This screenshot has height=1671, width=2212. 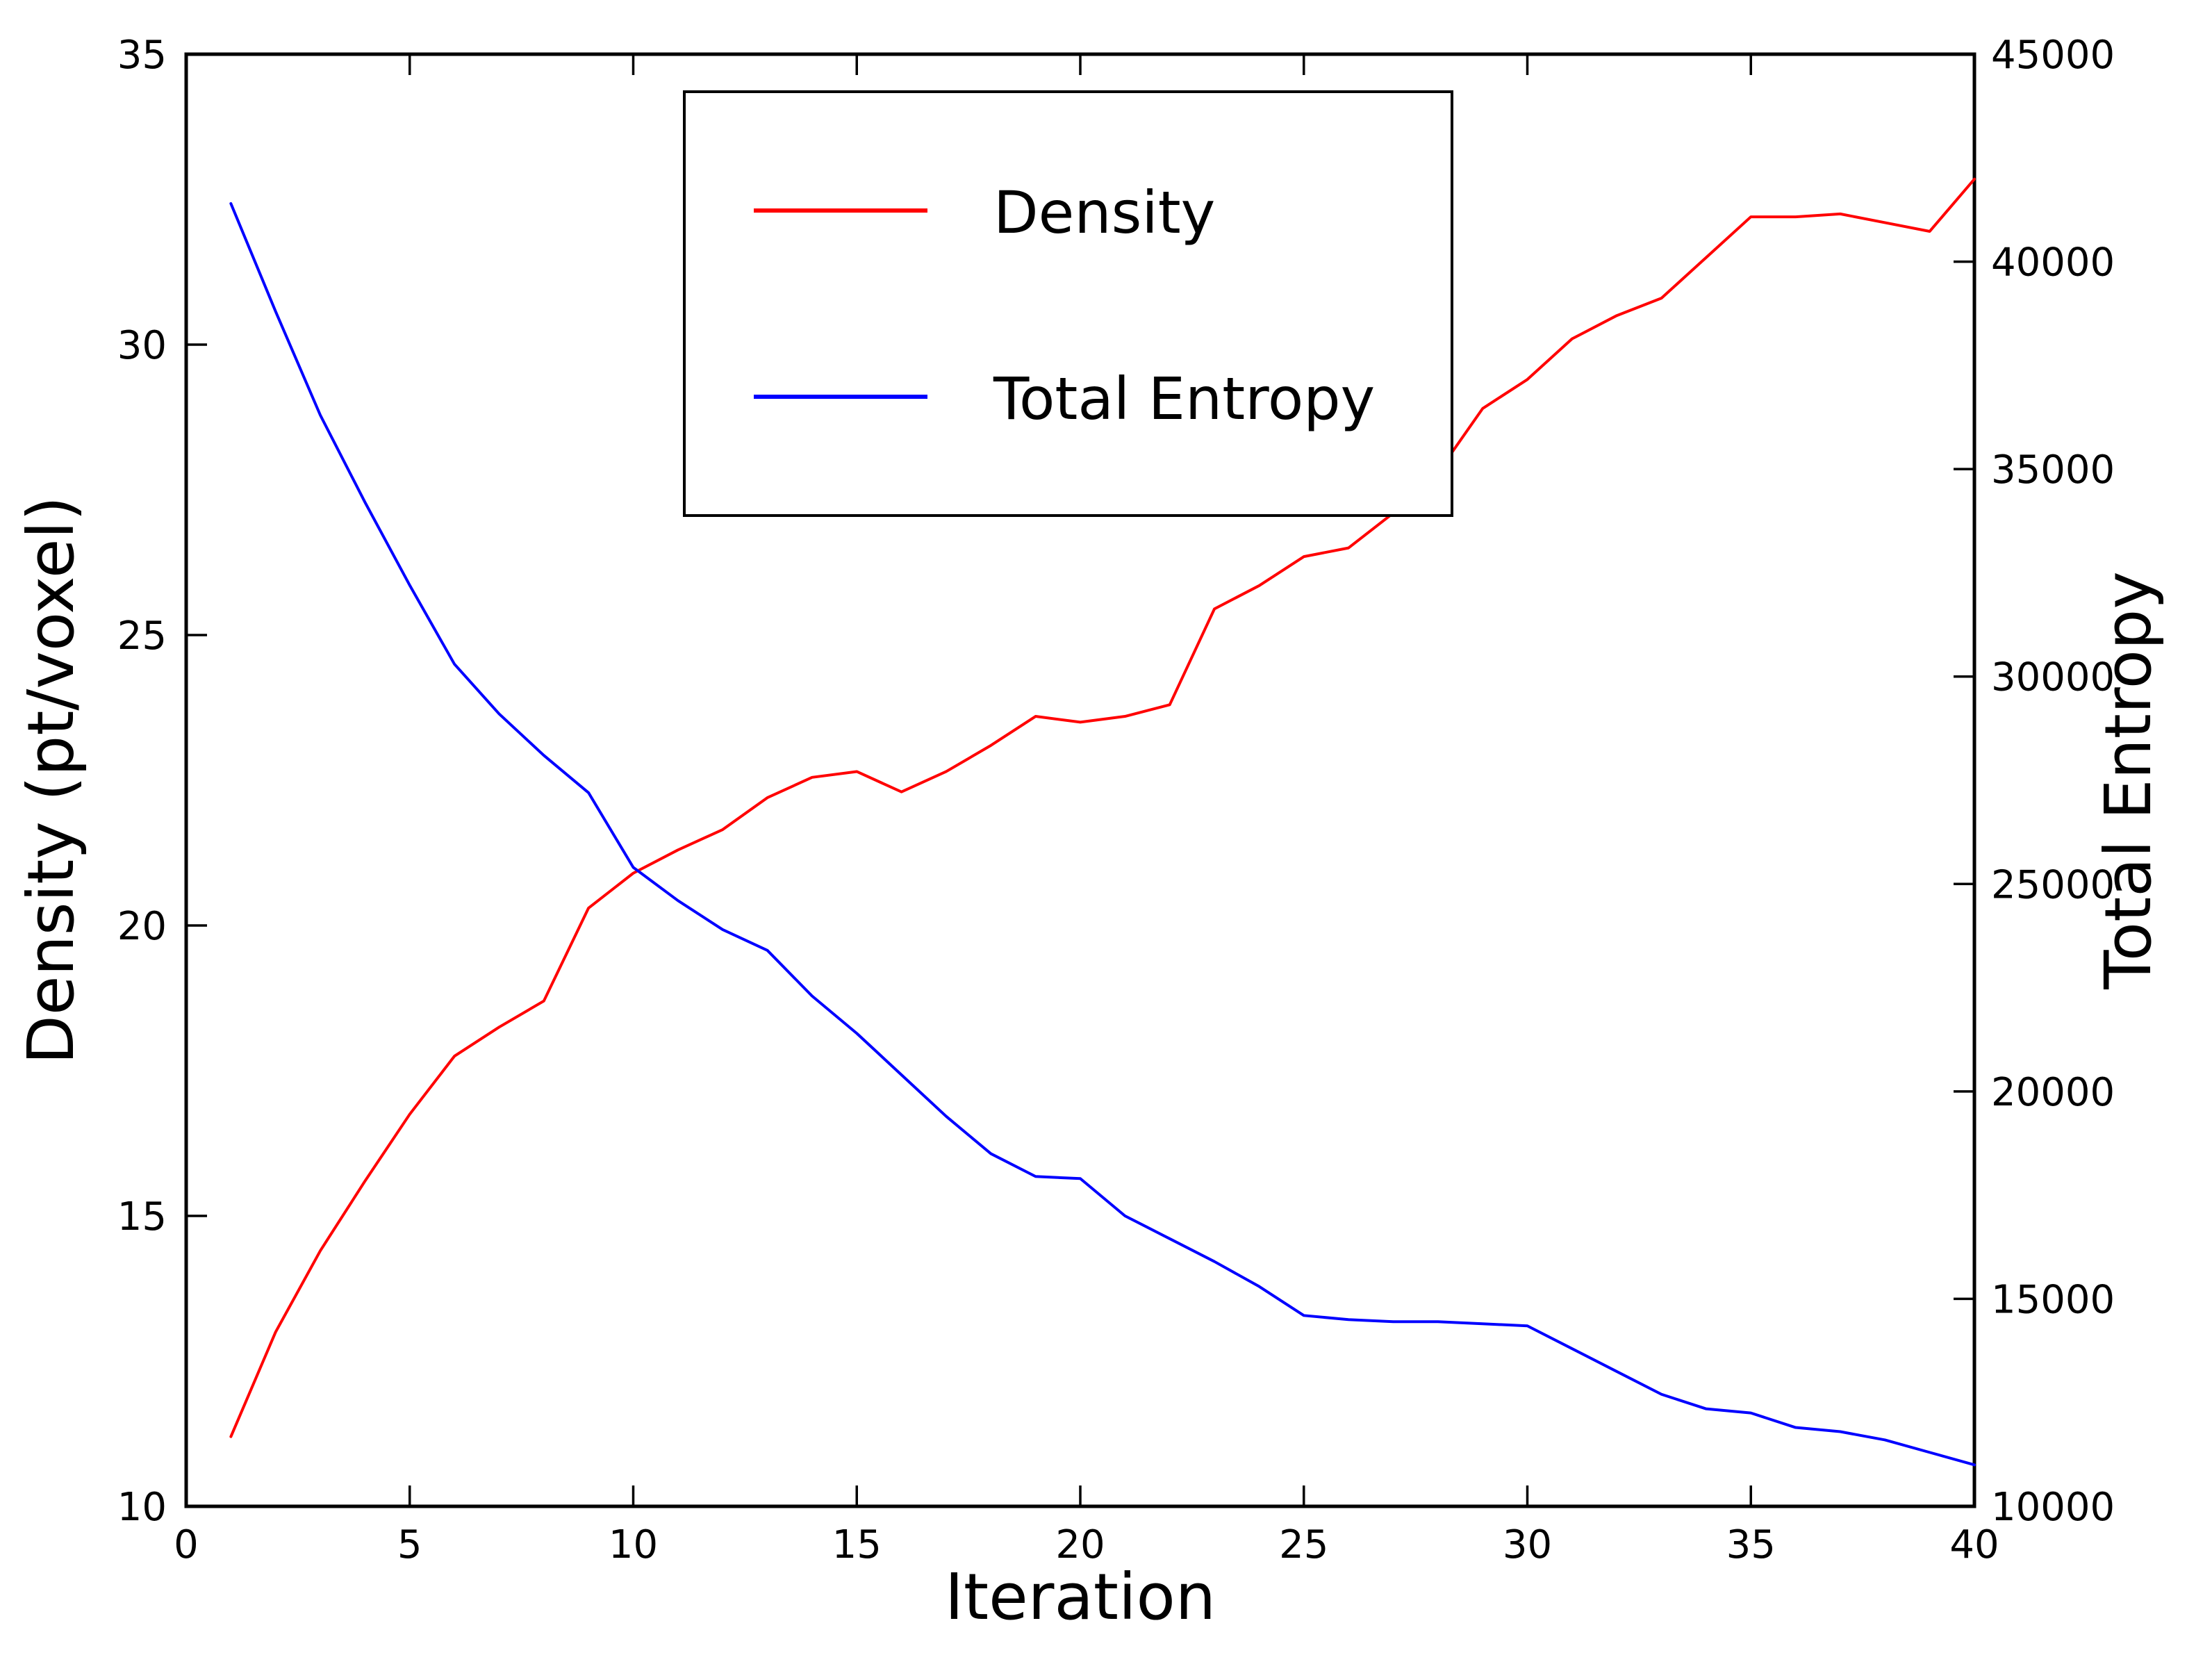 I want to click on left-y-tick-label: 30, so click(x=142, y=345).